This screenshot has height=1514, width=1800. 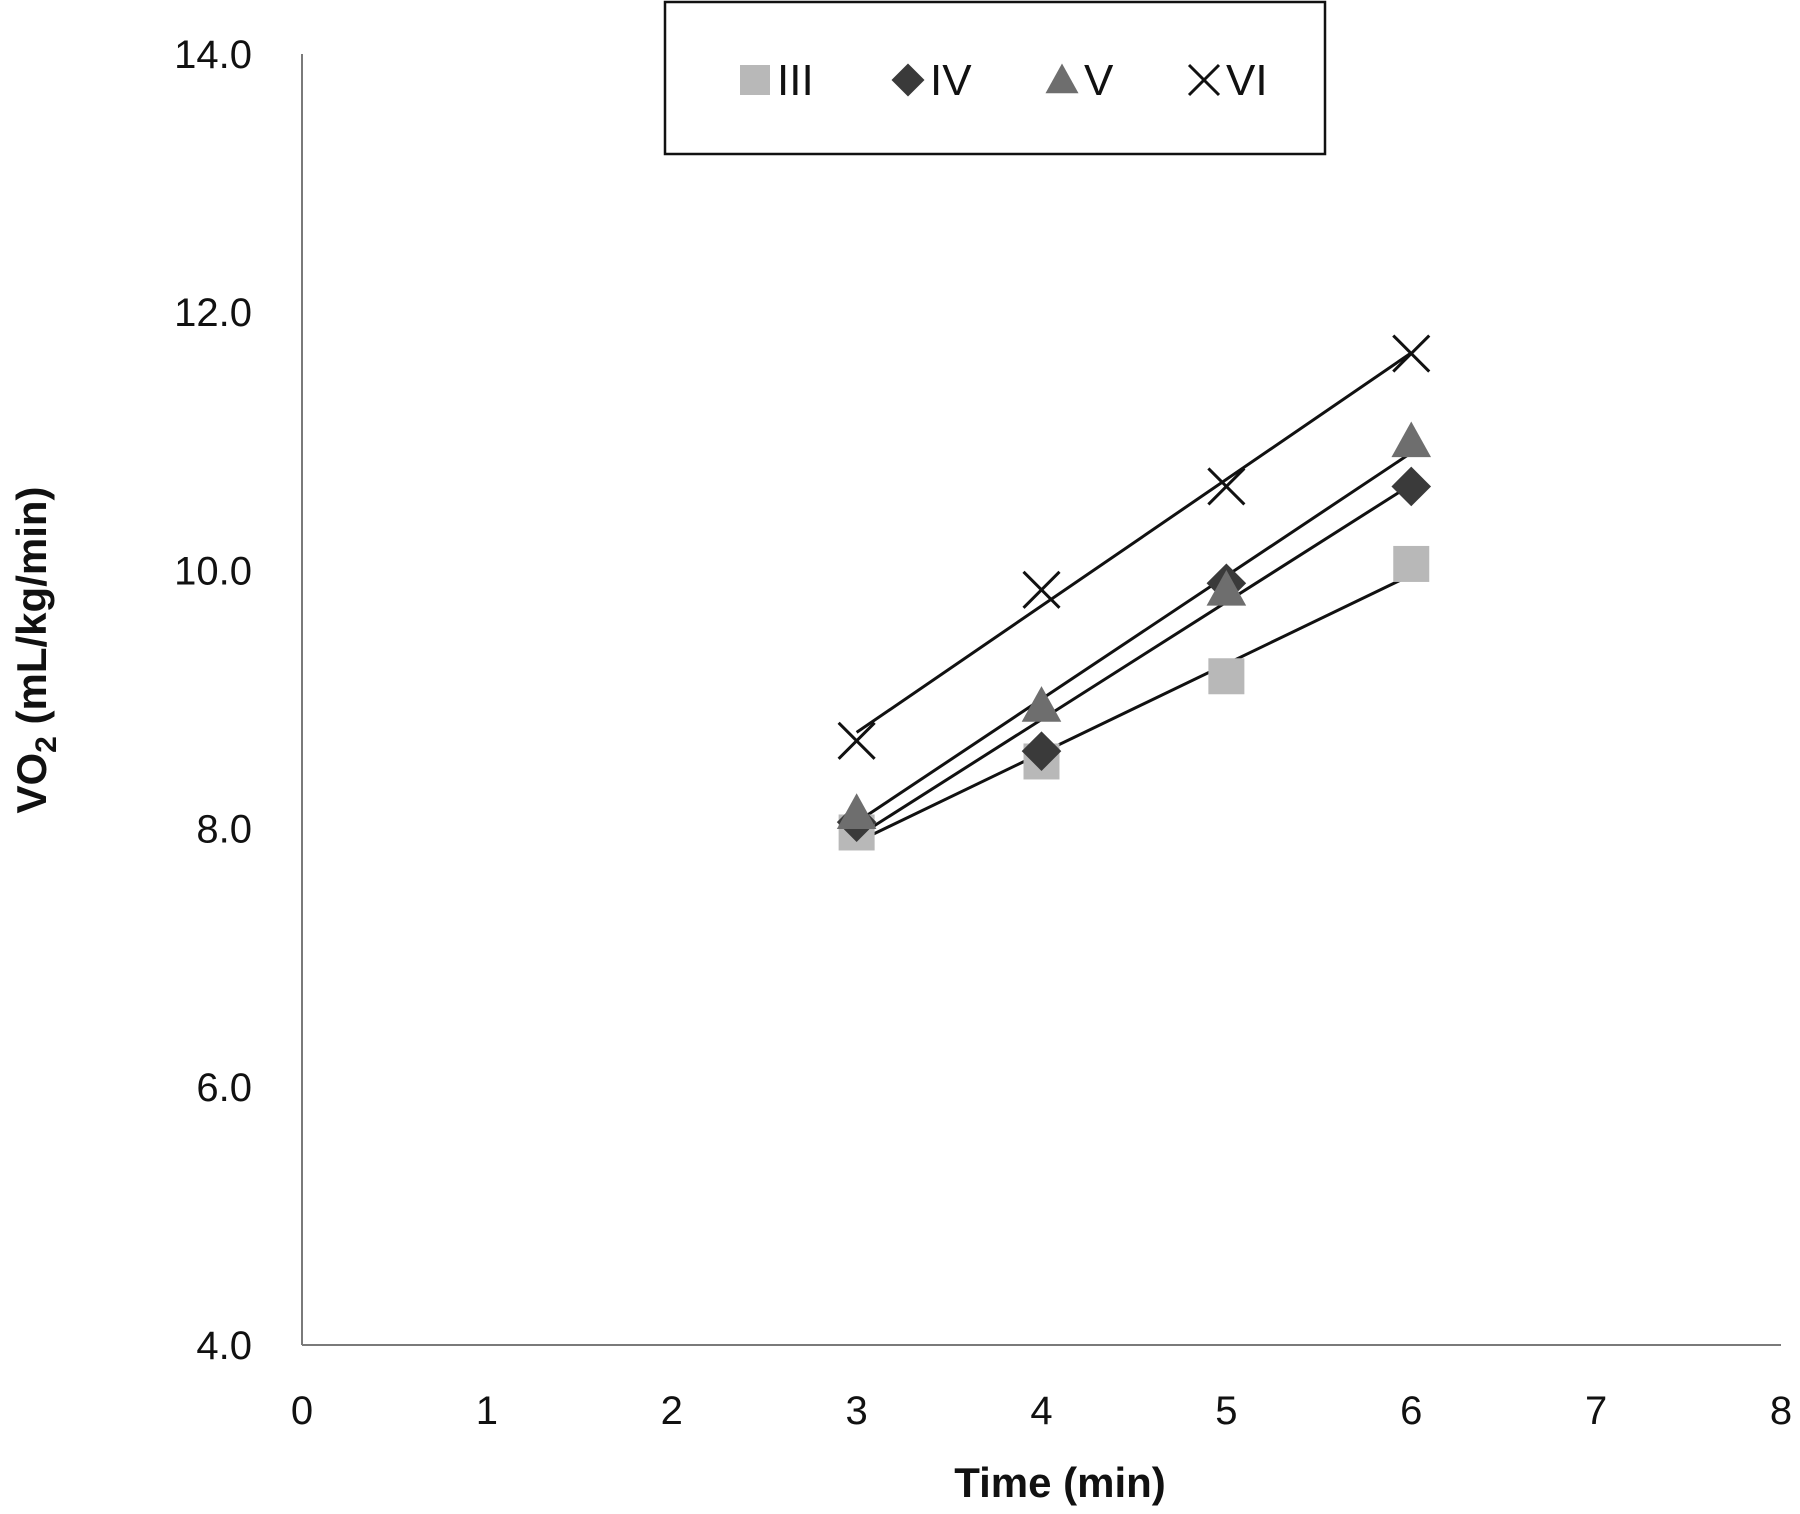 What do you see at coordinates (1004, 80) in the screenshot?
I see `legend-items: III IV V VI` at bounding box center [1004, 80].